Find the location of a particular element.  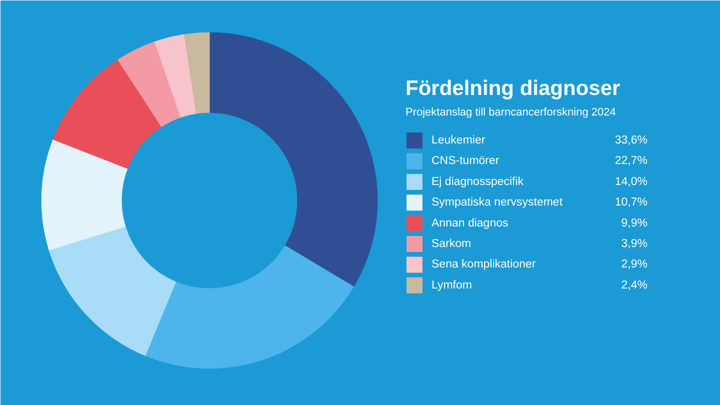

legend-label: CNS-tumörer is located at coordinates (466, 161).